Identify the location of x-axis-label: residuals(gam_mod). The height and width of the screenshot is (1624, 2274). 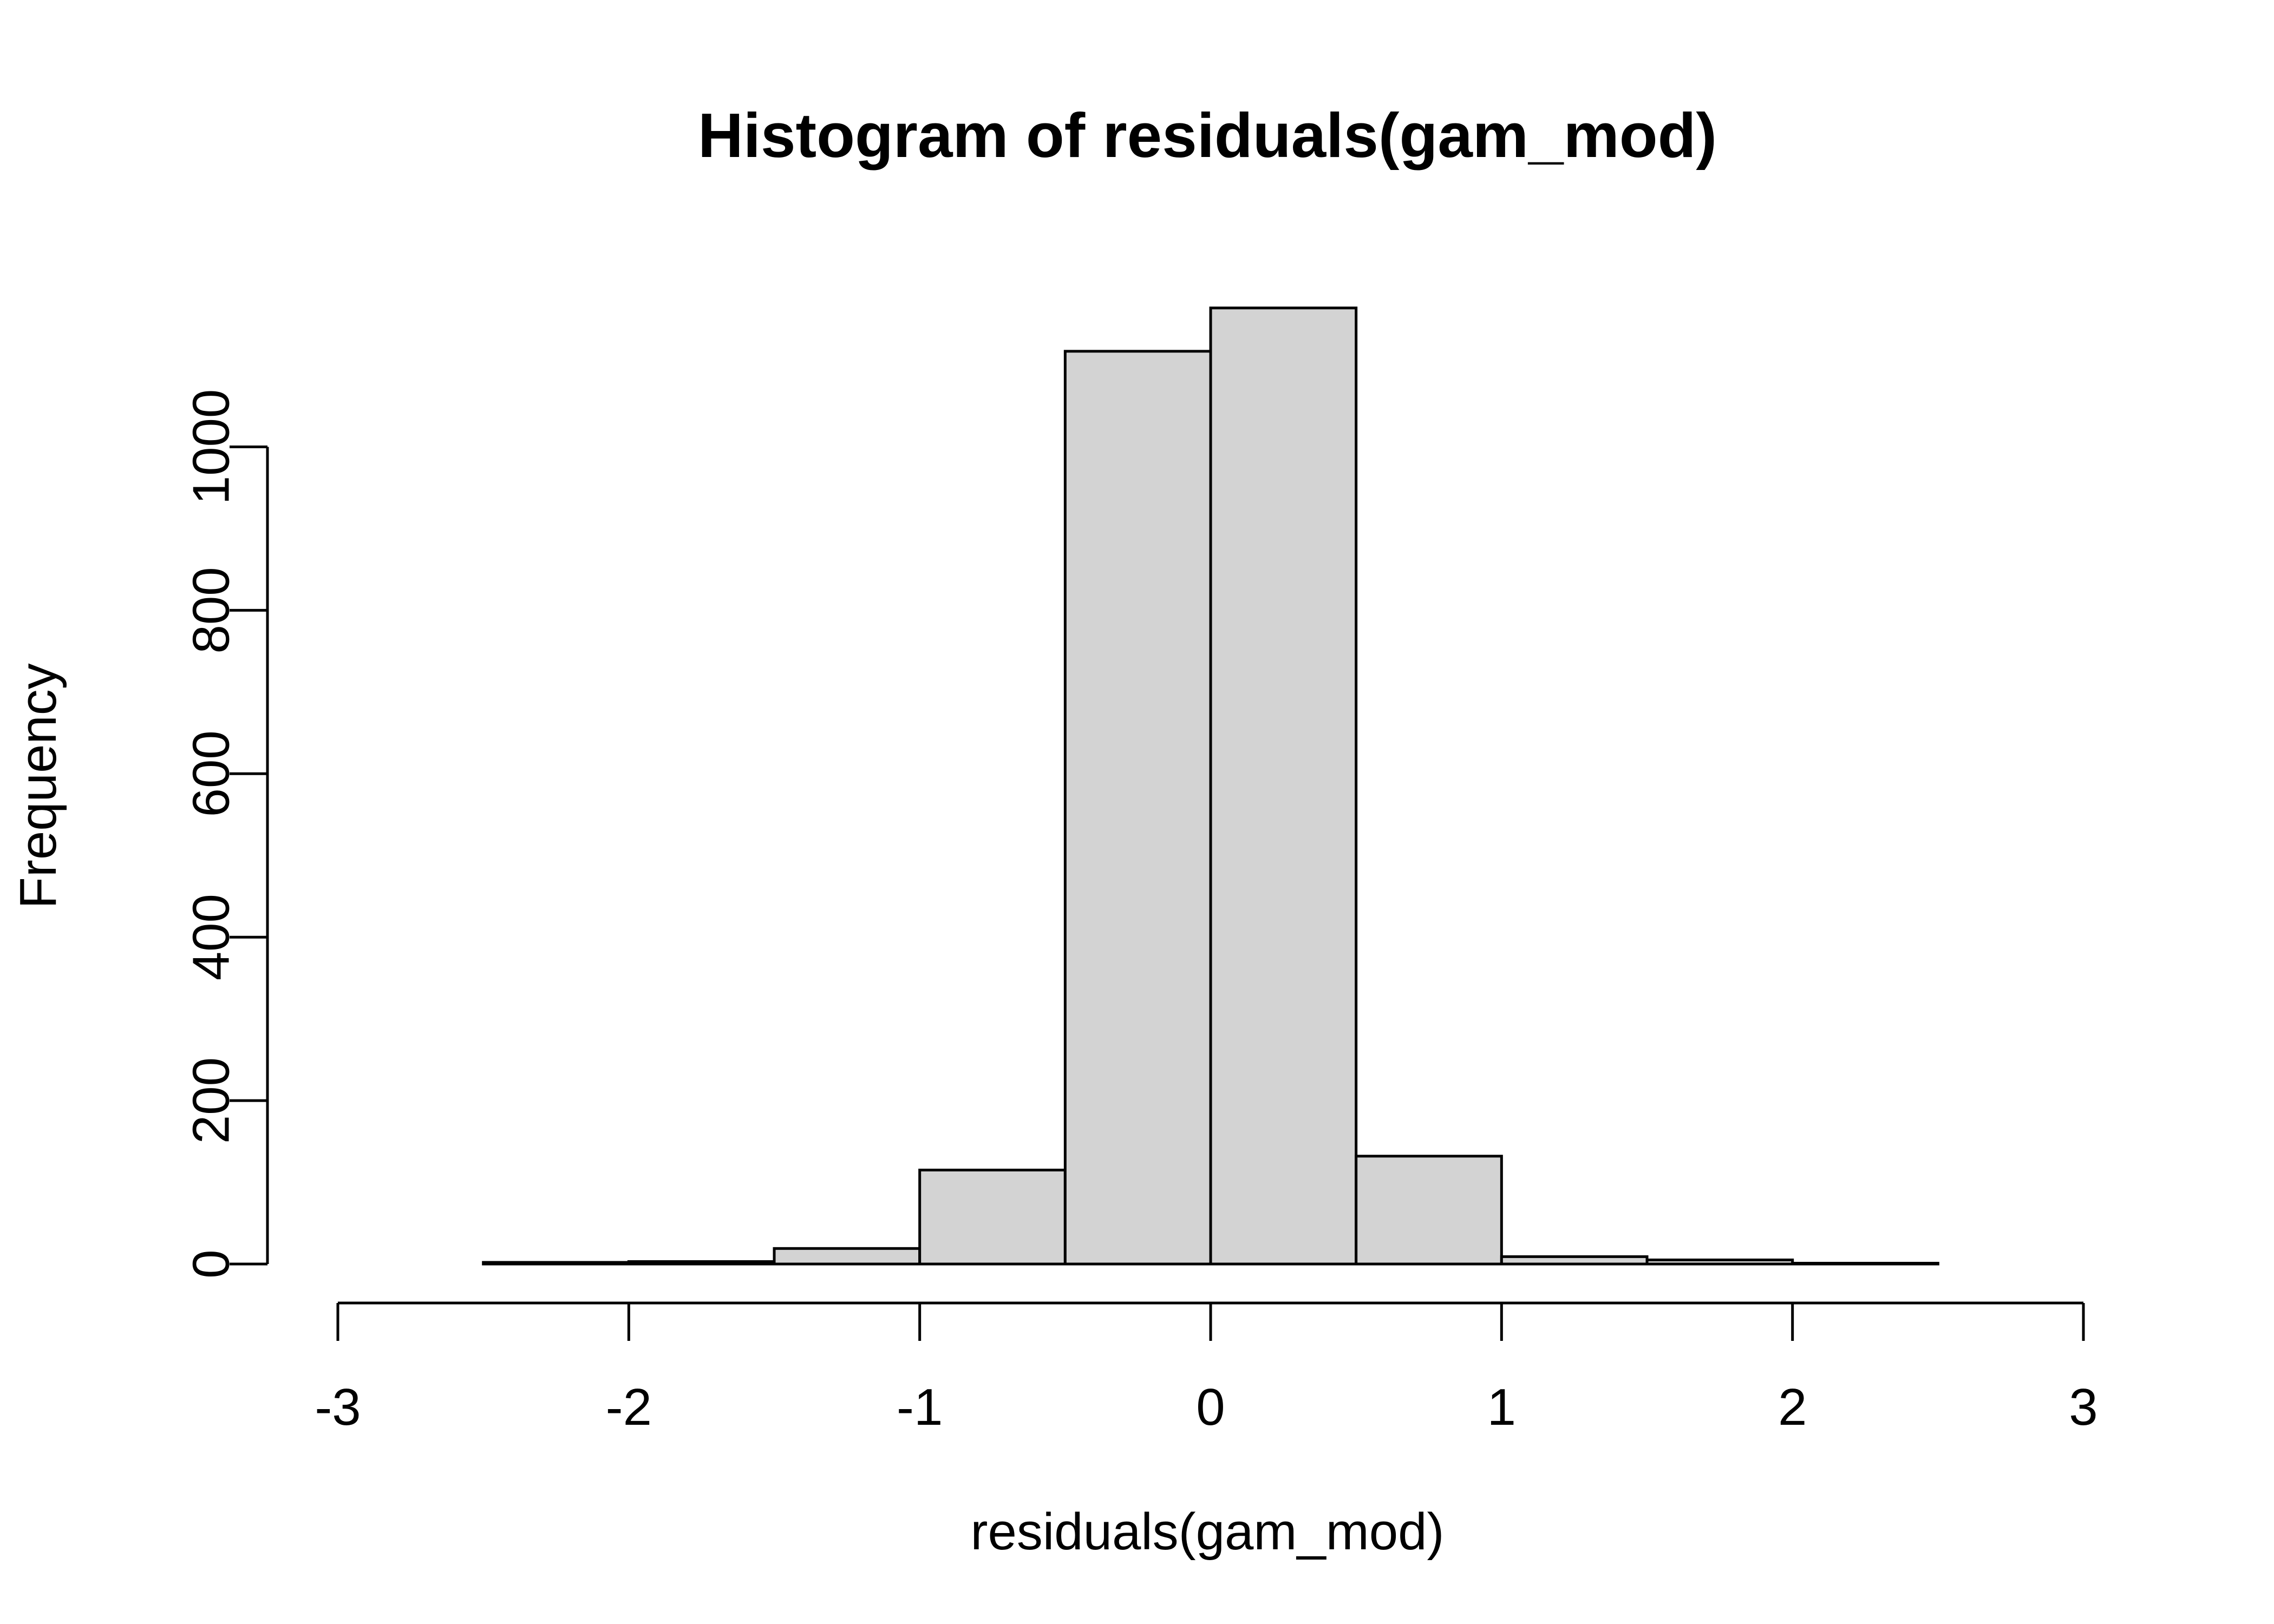
(1207, 1532).